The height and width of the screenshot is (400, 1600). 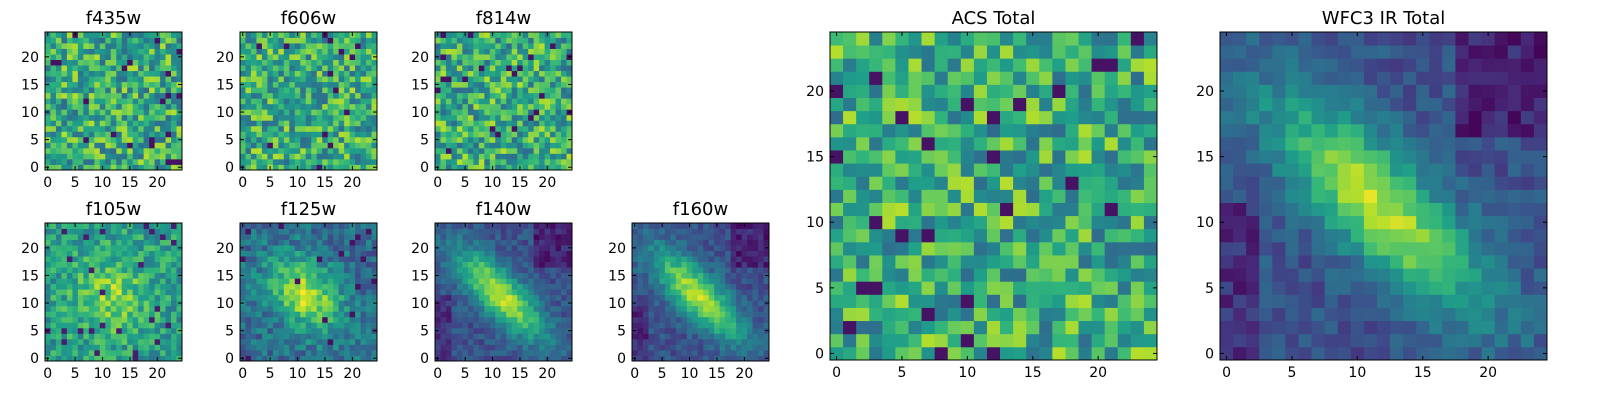 What do you see at coordinates (744, 374) in the screenshot?
I see `x-tick-label: 20` at bounding box center [744, 374].